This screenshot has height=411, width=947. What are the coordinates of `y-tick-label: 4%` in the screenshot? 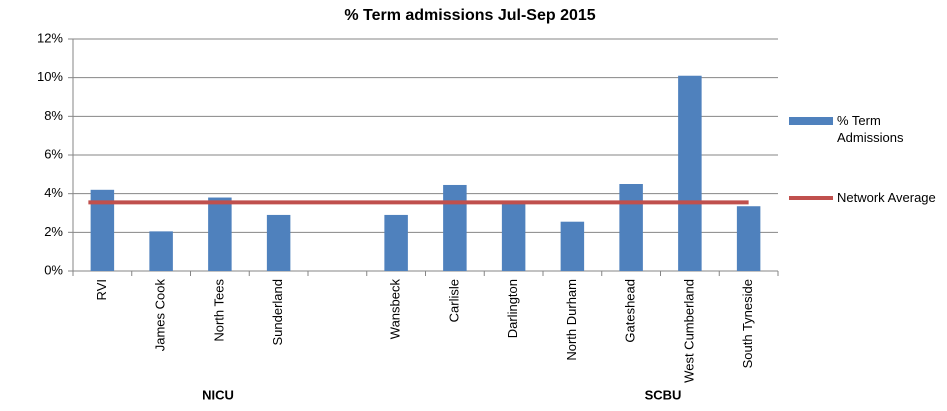 It's located at (53, 192).